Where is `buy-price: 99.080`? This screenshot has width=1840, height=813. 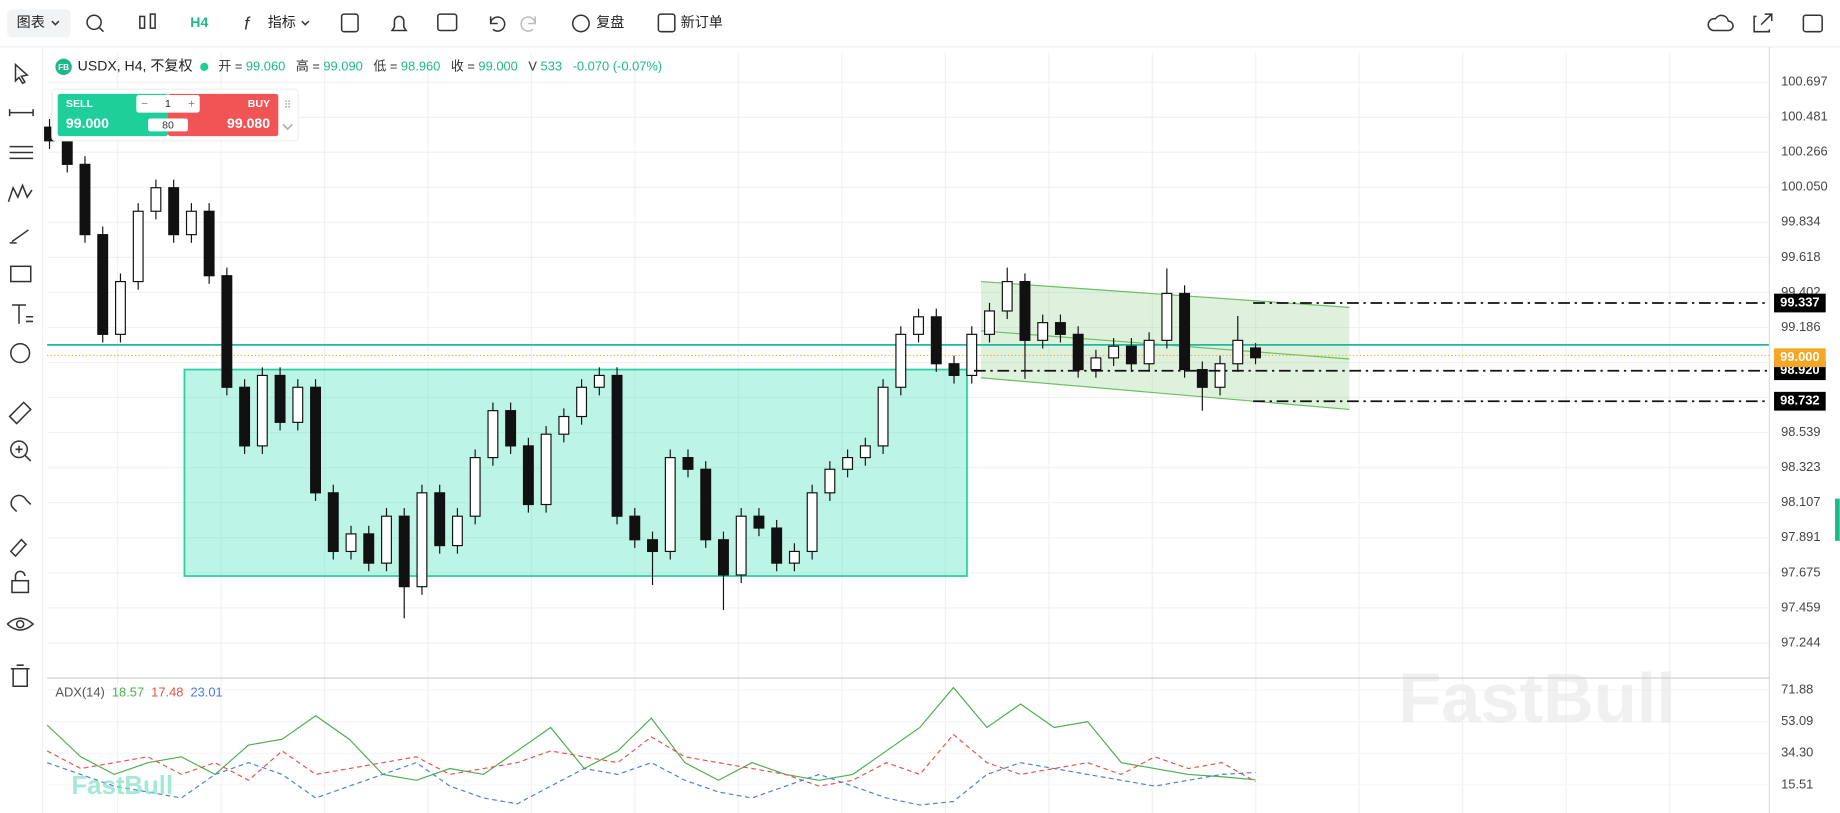
buy-price: 99.080 is located at coordinates (248, 123).